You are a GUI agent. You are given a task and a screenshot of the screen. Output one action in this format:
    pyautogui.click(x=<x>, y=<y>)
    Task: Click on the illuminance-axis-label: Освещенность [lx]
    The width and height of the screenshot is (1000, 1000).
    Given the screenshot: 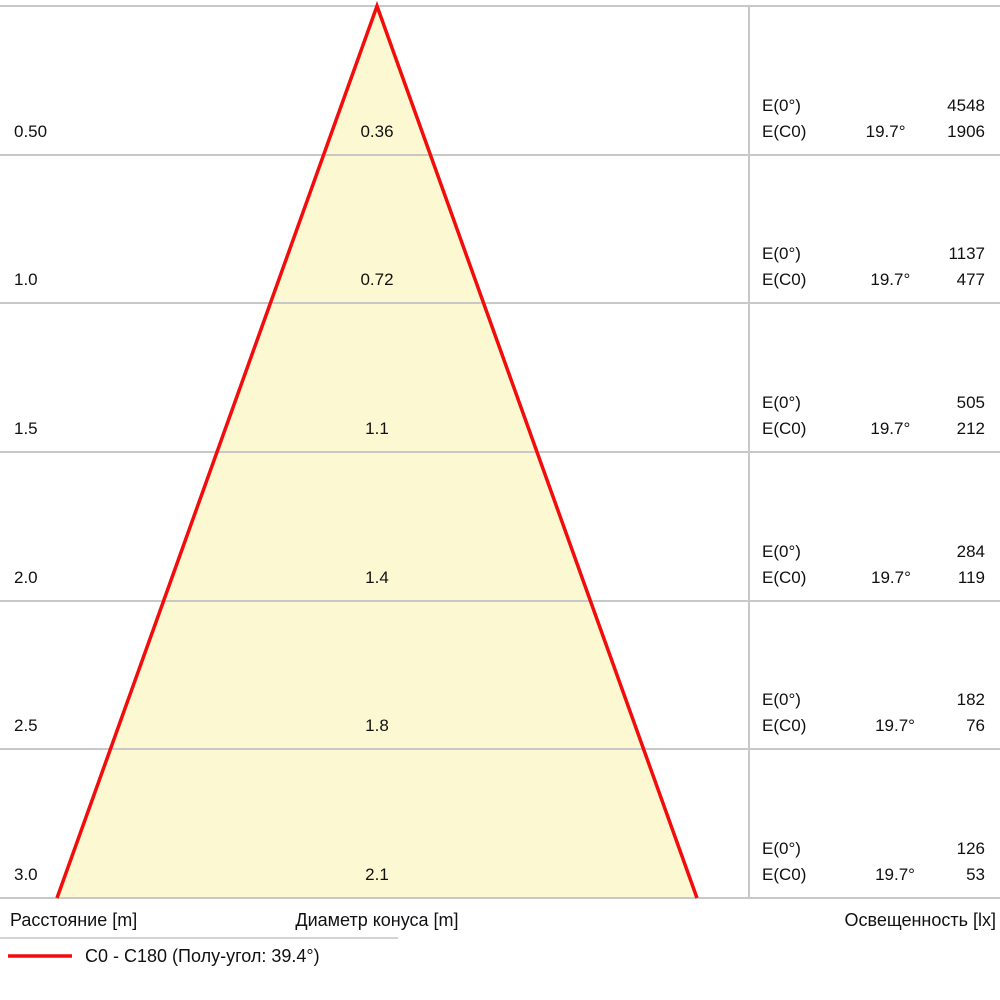 What is the action you would take?
    pyautogui.click(x=920, y=920)
    